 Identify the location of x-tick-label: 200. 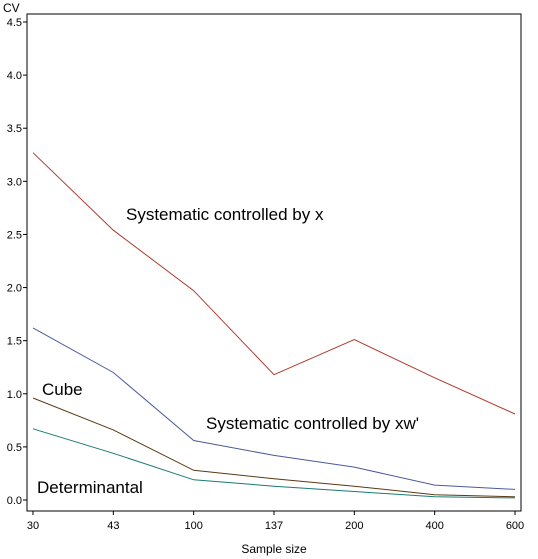
(354, 526).